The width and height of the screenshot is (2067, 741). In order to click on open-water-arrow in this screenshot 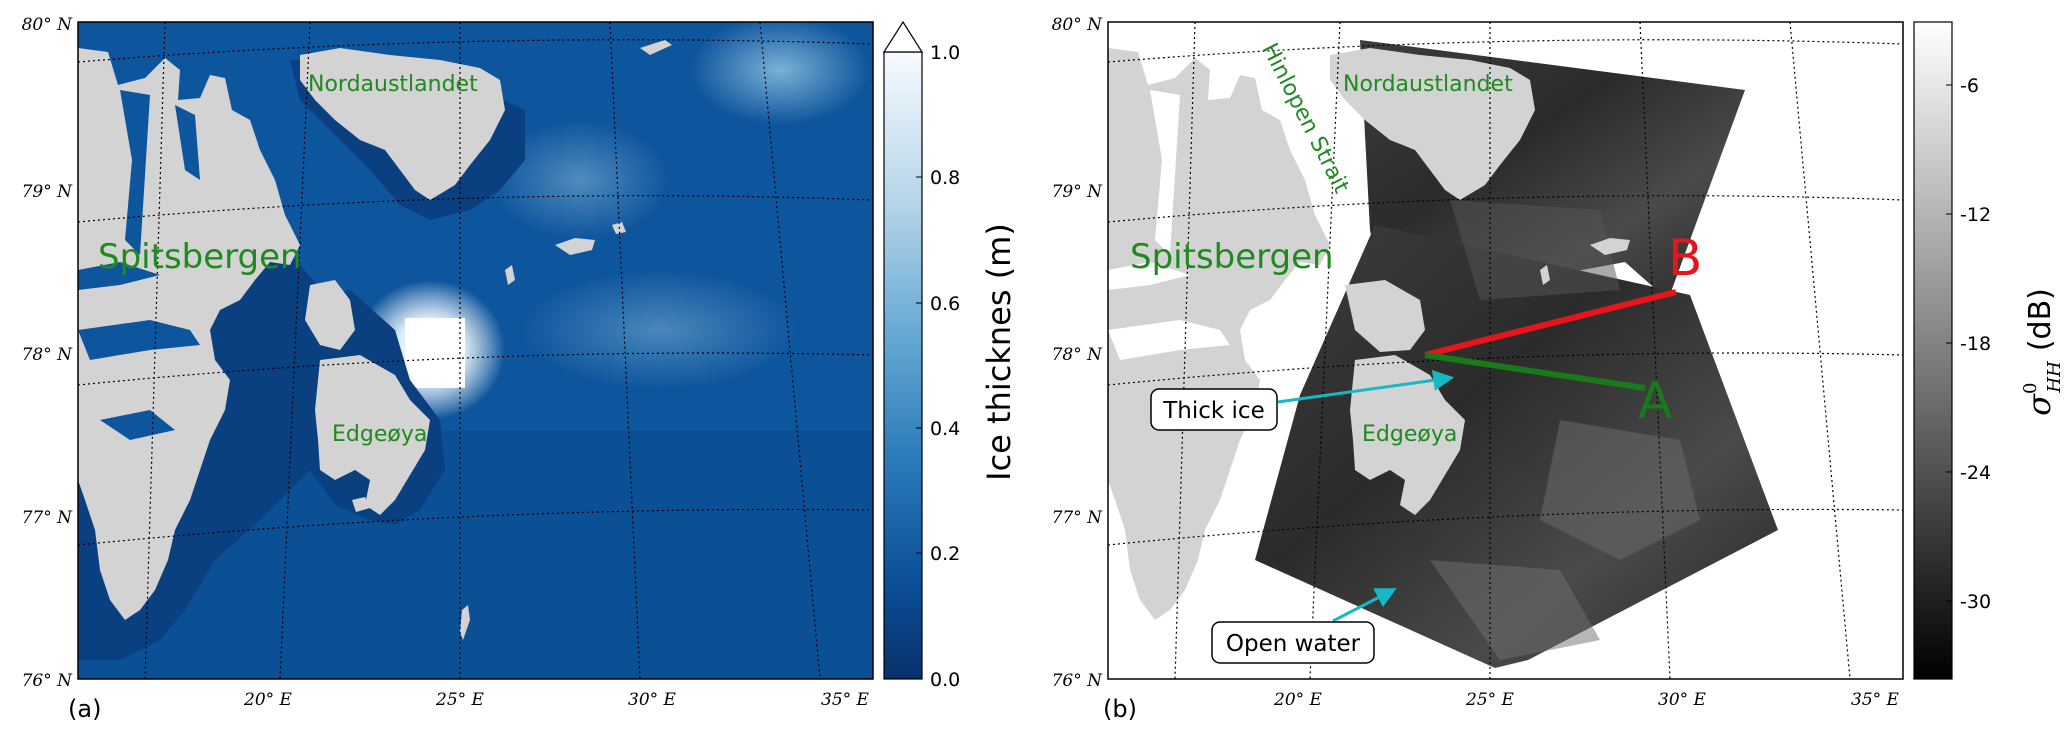, I will do `click(1364, 605)`.